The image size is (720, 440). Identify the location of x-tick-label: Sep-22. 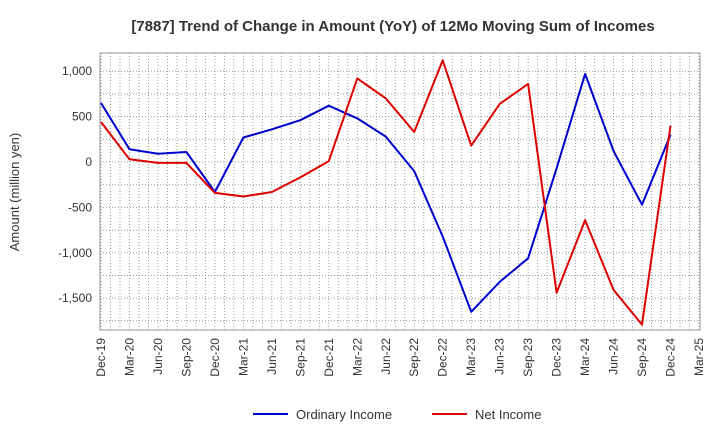
(414, 357).